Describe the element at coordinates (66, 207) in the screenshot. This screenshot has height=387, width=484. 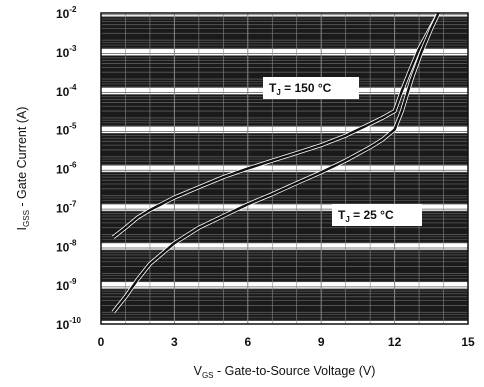
I see `y-tick-label: 10⁻⁷` at that location.